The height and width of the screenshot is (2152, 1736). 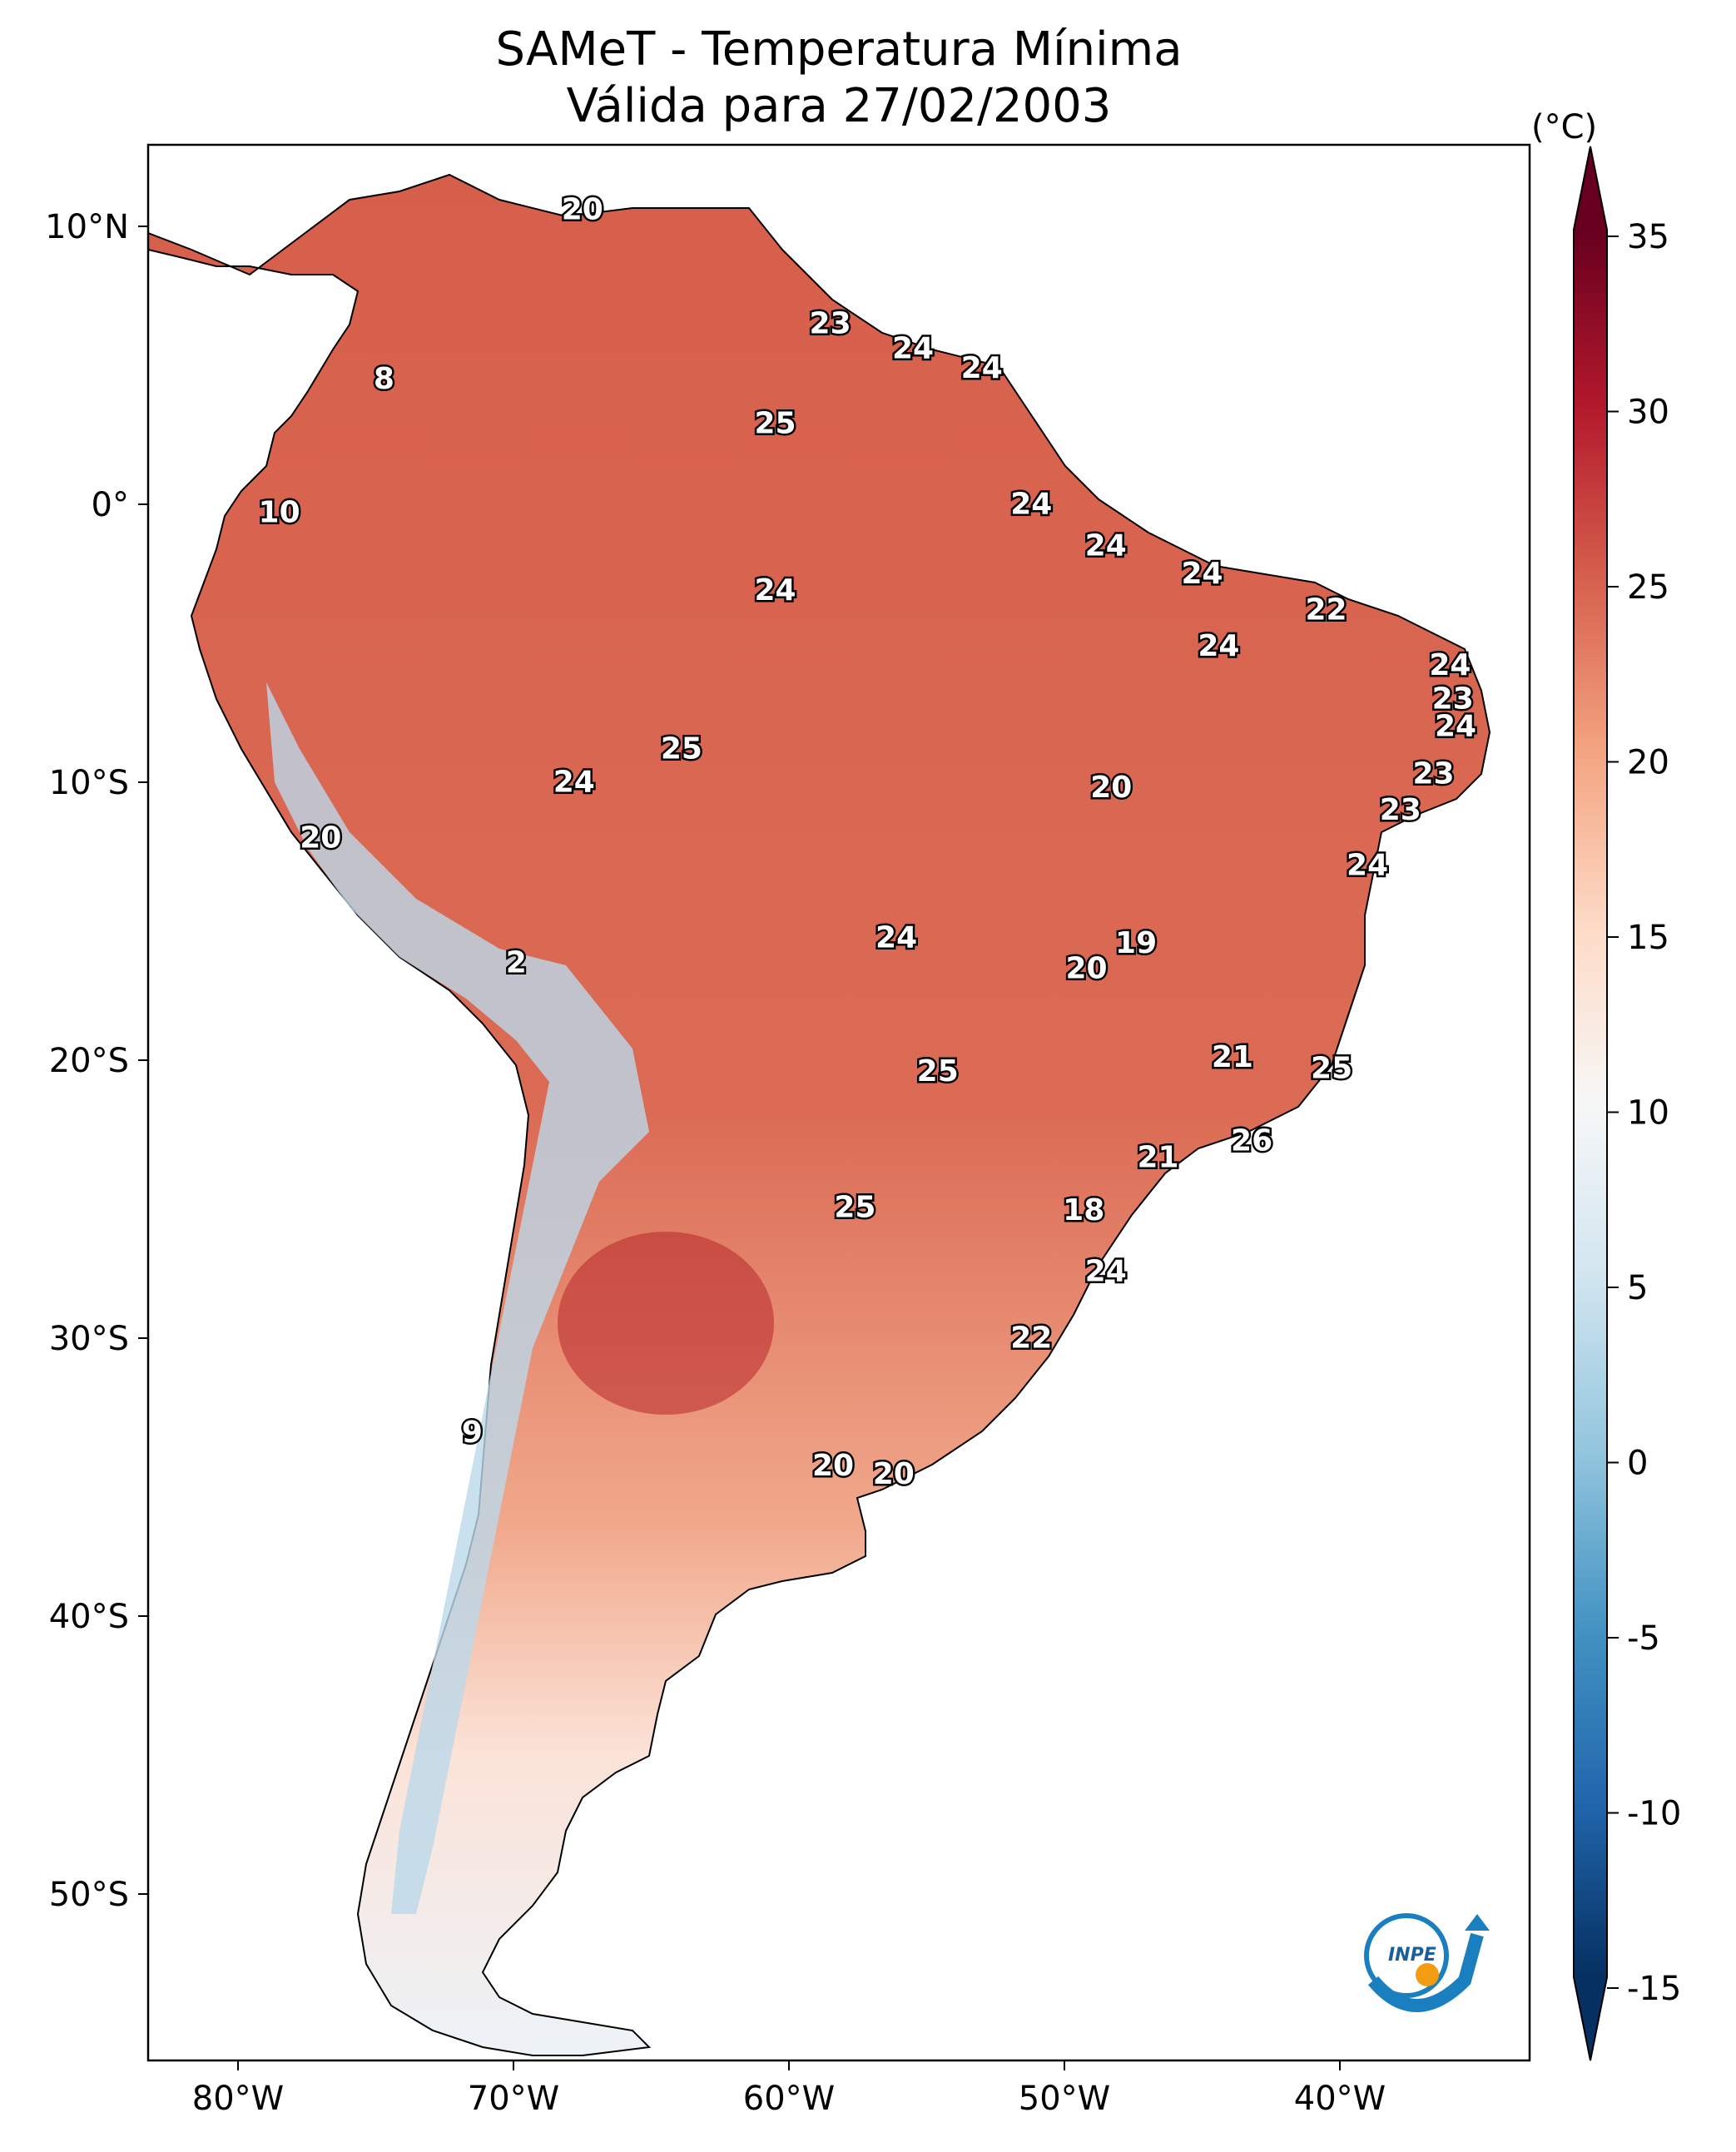 What do you see at coordinates (89, 1061) in the screenshot?
I see `lat-tick-20s: 20°S` at bounding box center [89, 1061].